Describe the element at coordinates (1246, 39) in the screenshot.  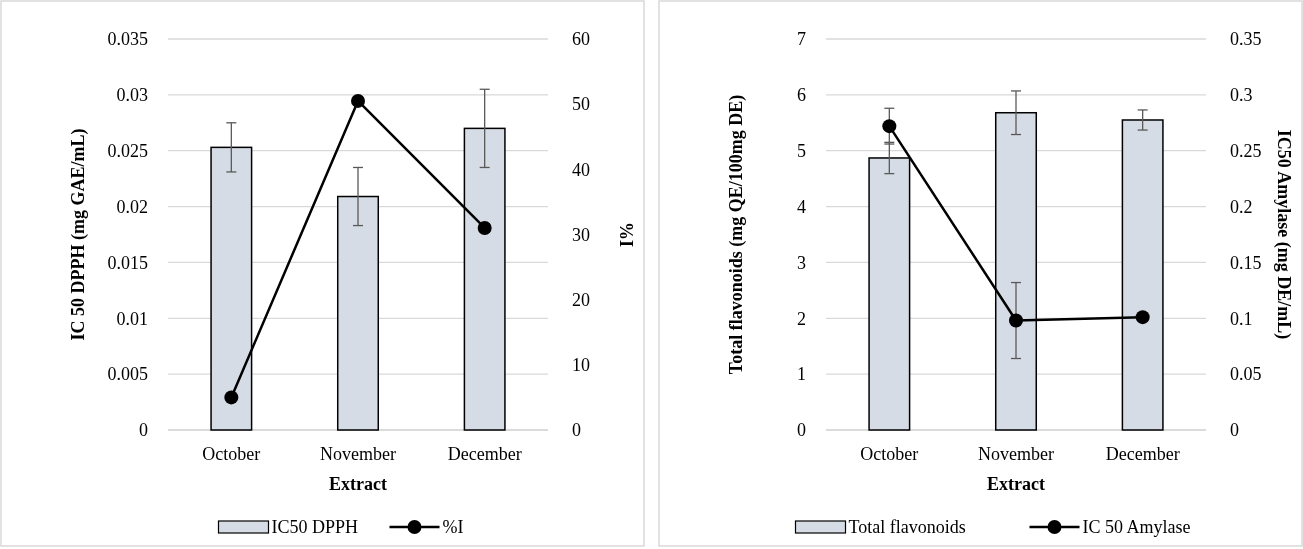
I see `y2-tick-label: 0.35` at that location.